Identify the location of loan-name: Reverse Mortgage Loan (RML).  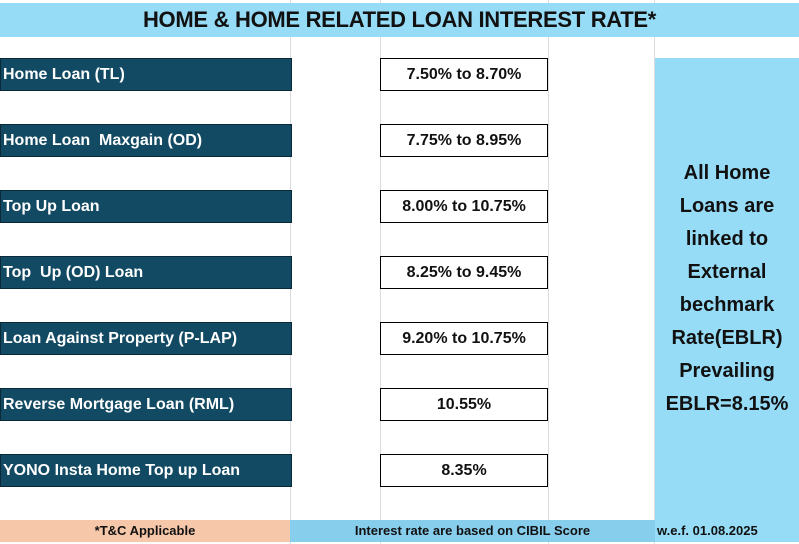
(146, 404).